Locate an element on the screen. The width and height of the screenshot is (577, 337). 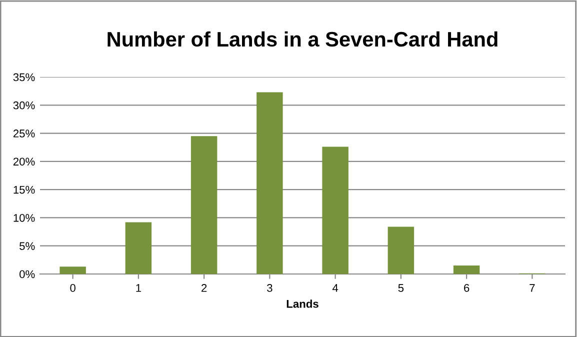
y-tick-label: 25% is located at coordinates (24, 134).